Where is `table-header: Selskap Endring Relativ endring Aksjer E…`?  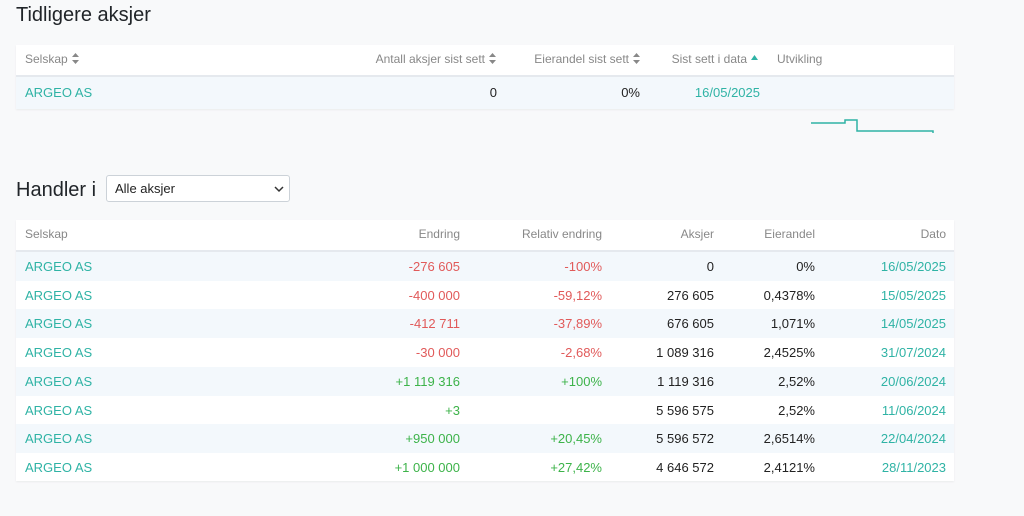 table-header: Selskap Endring Relativ endring Aksjer E… is located at coordinates (485, 236).